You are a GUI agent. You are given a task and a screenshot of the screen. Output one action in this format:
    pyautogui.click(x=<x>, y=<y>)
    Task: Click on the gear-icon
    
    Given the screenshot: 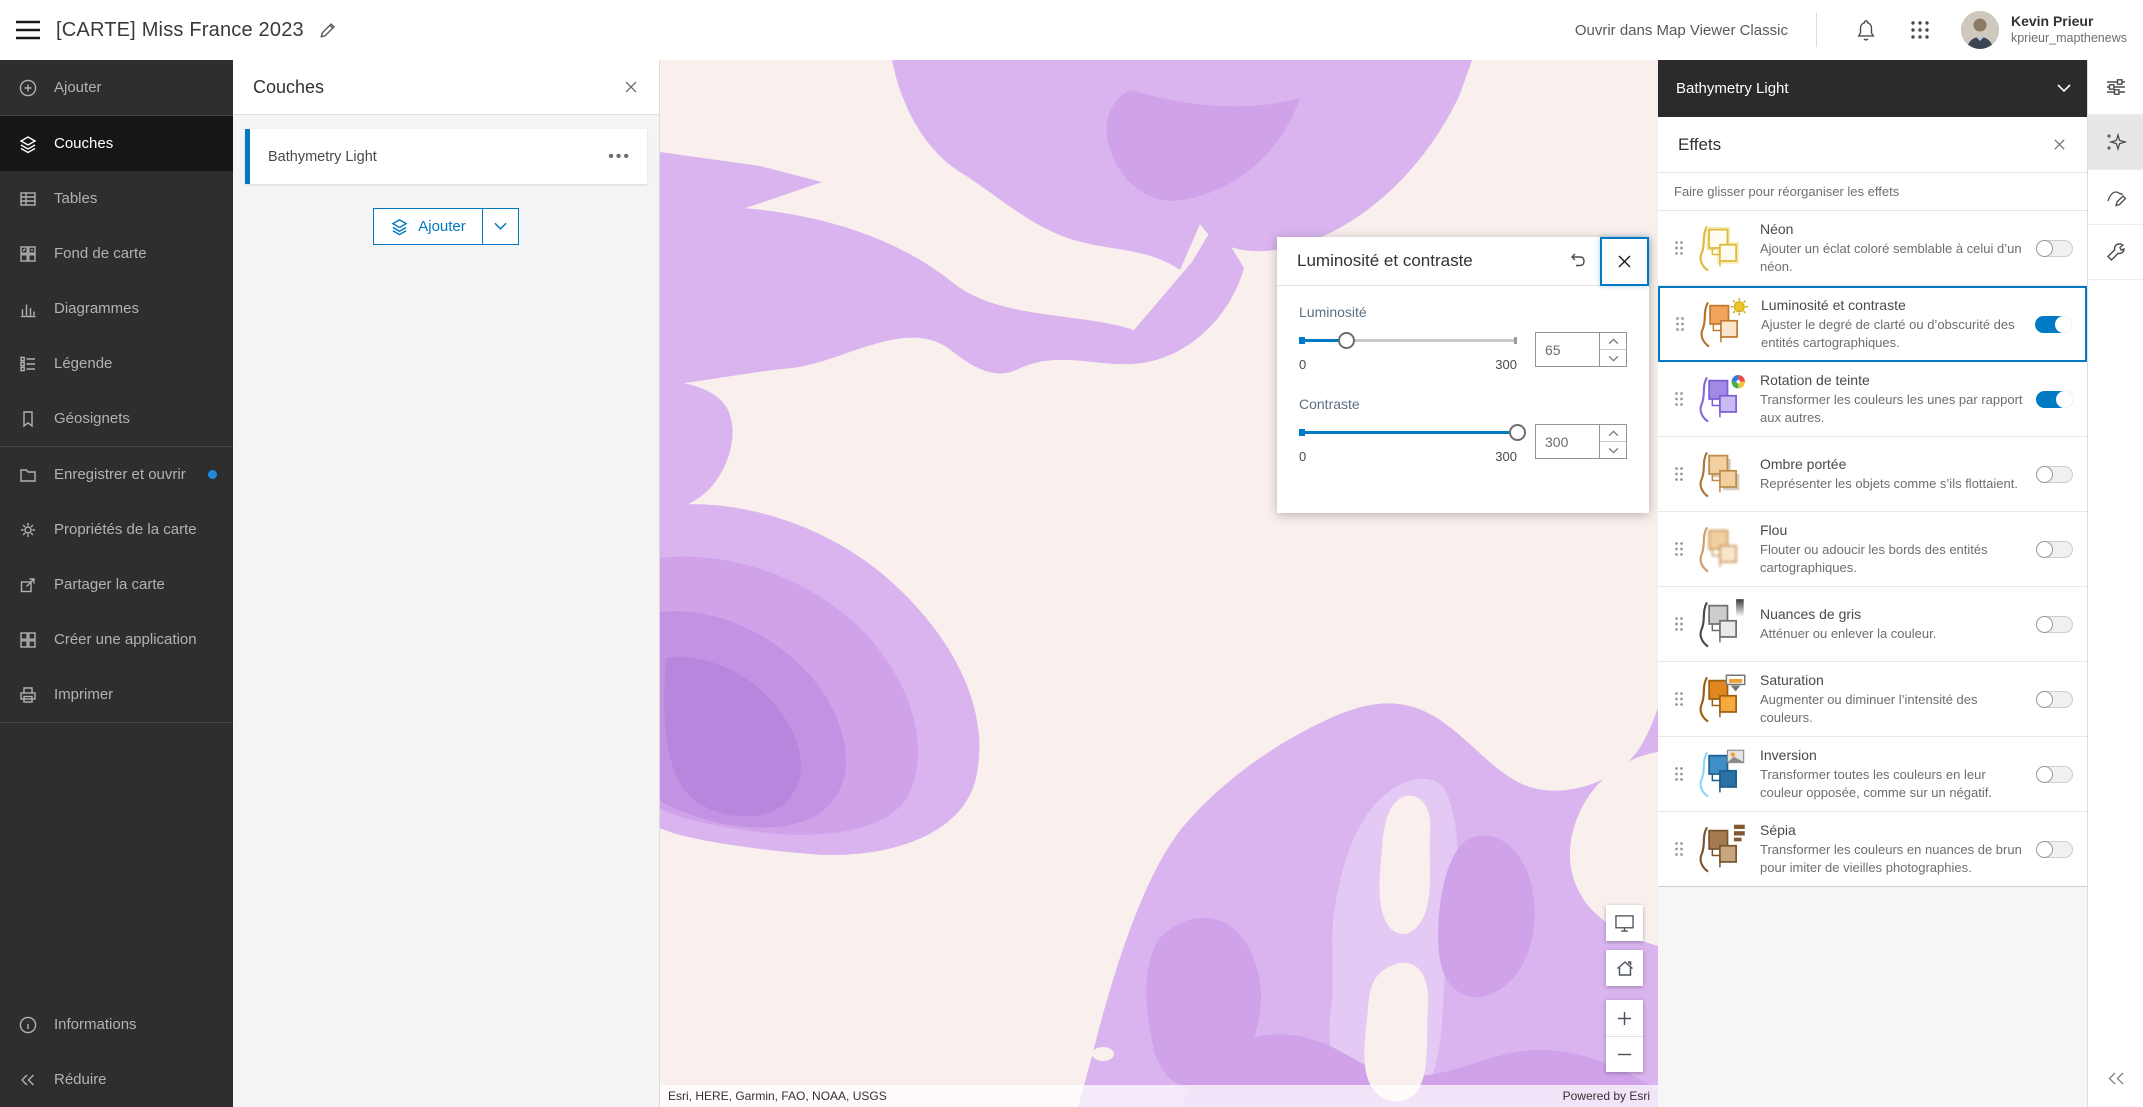 What is the action you would take?
    pyautogui.click(x=28, y=529)
    